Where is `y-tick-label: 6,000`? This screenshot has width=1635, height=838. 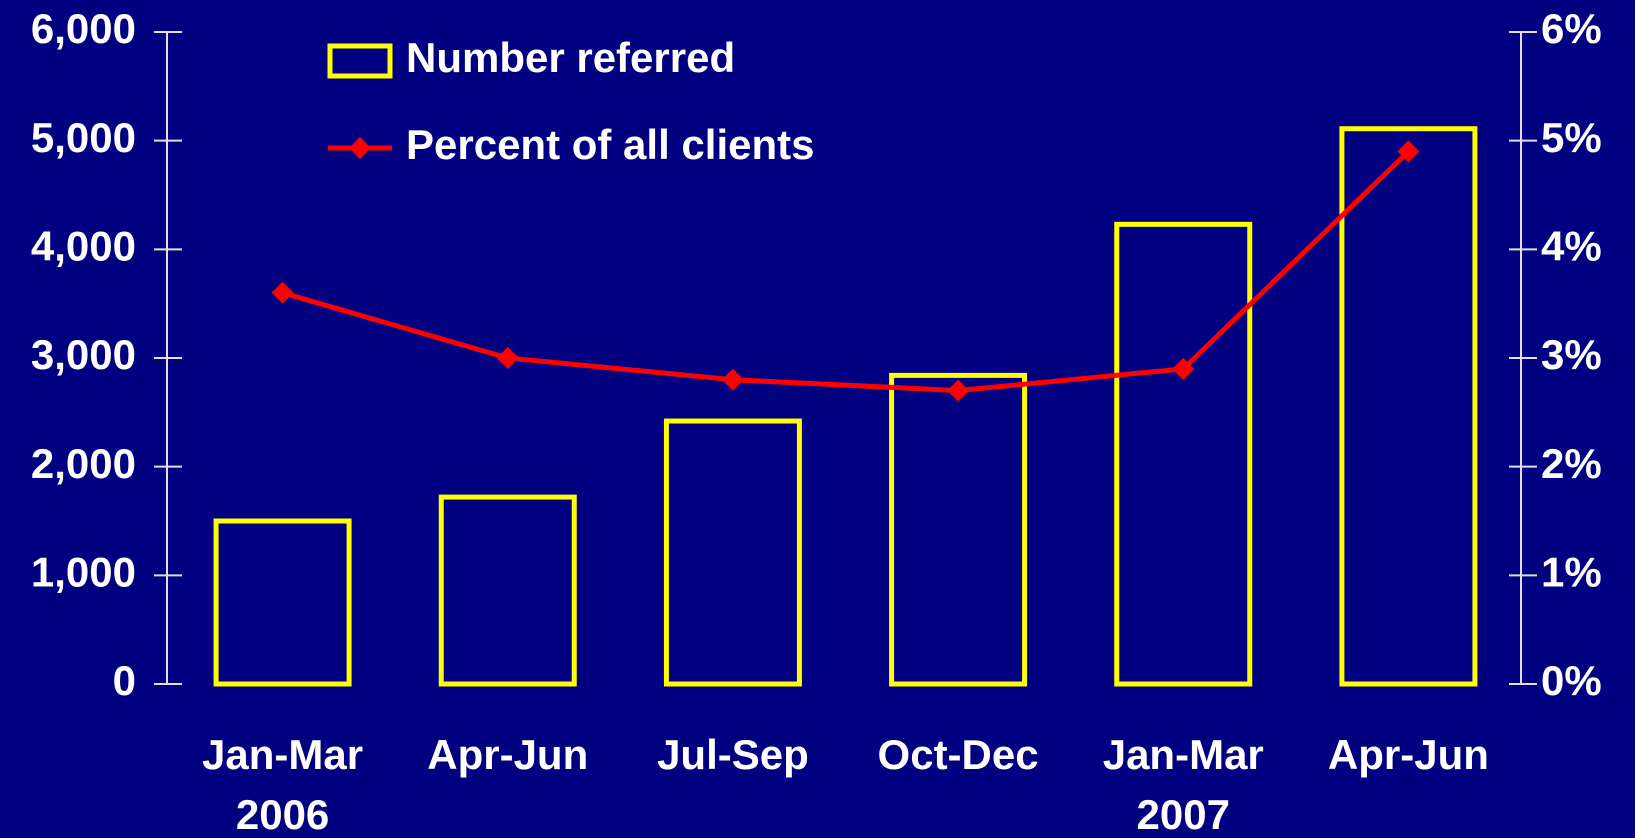
y-tick-label: 6,000 is located at coordinates (83, 28).